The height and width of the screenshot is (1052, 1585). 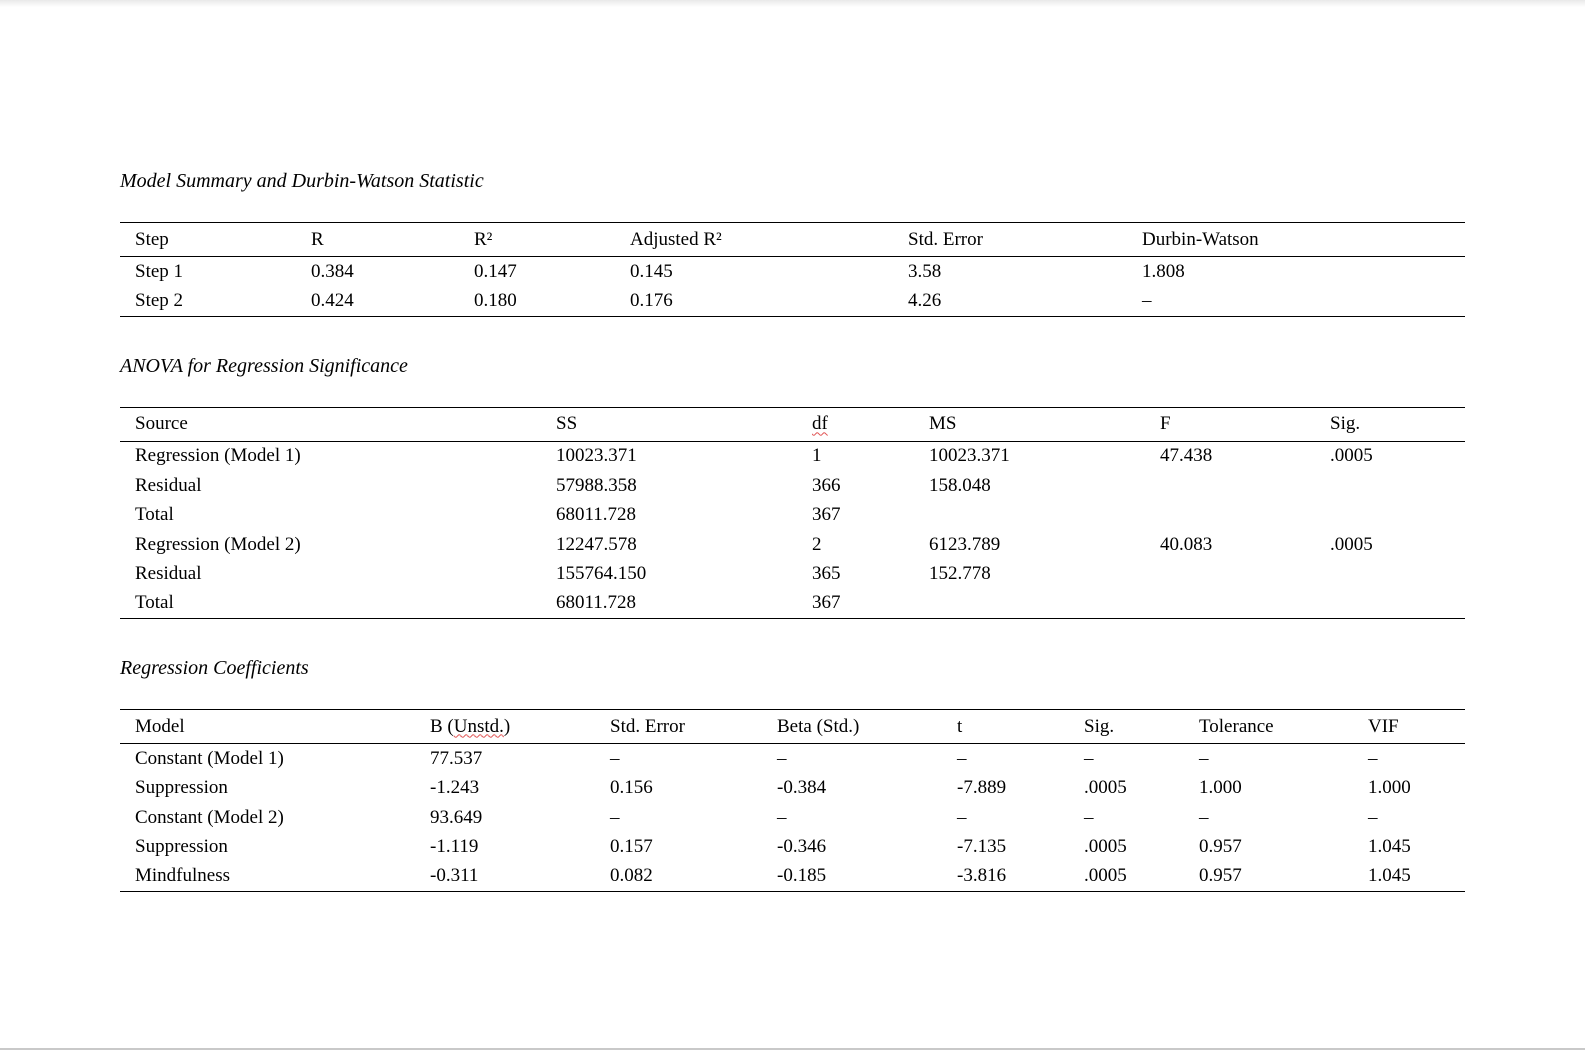 What do you see at coordinates (601, 574) in the screenshot?
I see `table-cell: 155764.150` at bounding box center [601, 574].